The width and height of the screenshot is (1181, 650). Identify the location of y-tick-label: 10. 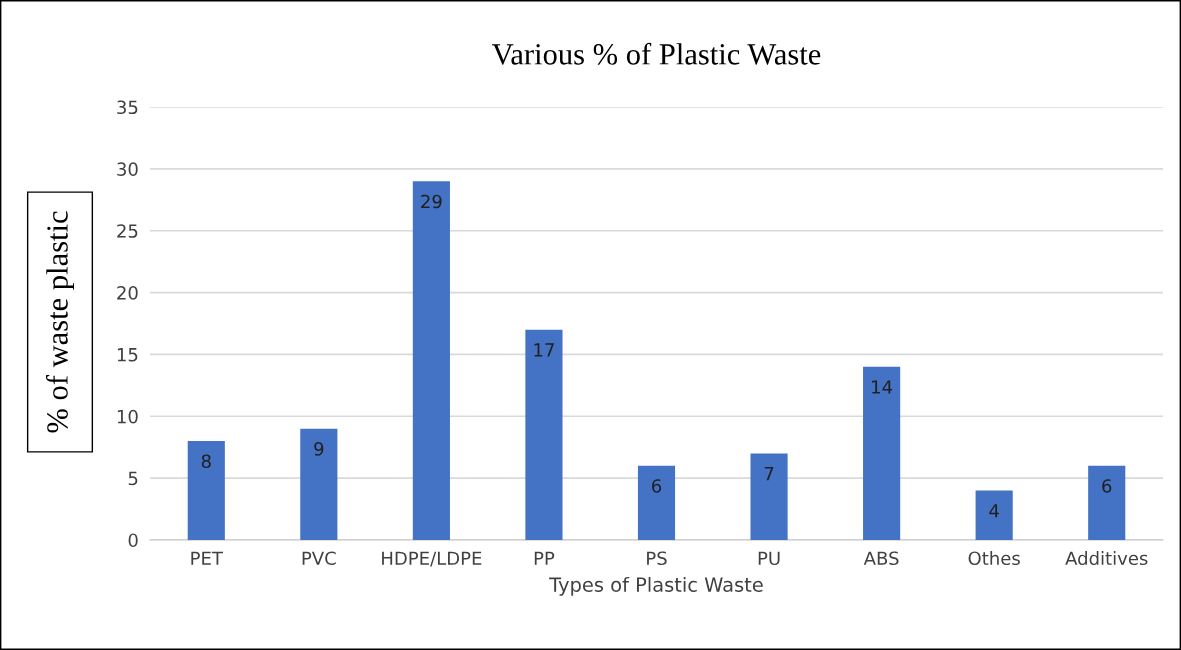
(127, 416).